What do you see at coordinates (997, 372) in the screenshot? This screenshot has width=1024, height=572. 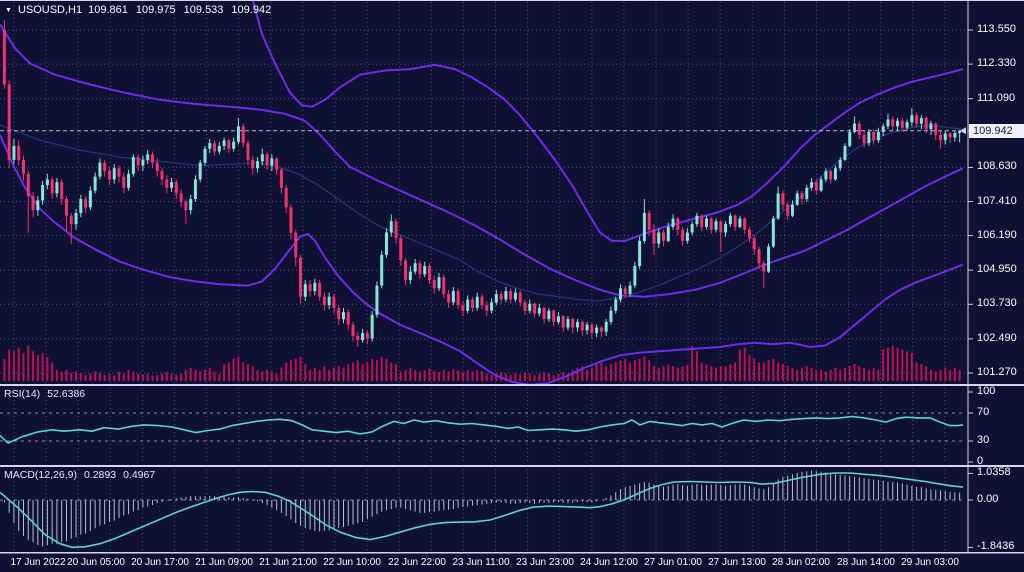 I see `price-tick-label: 101.270` at bounding box center [997, 372].